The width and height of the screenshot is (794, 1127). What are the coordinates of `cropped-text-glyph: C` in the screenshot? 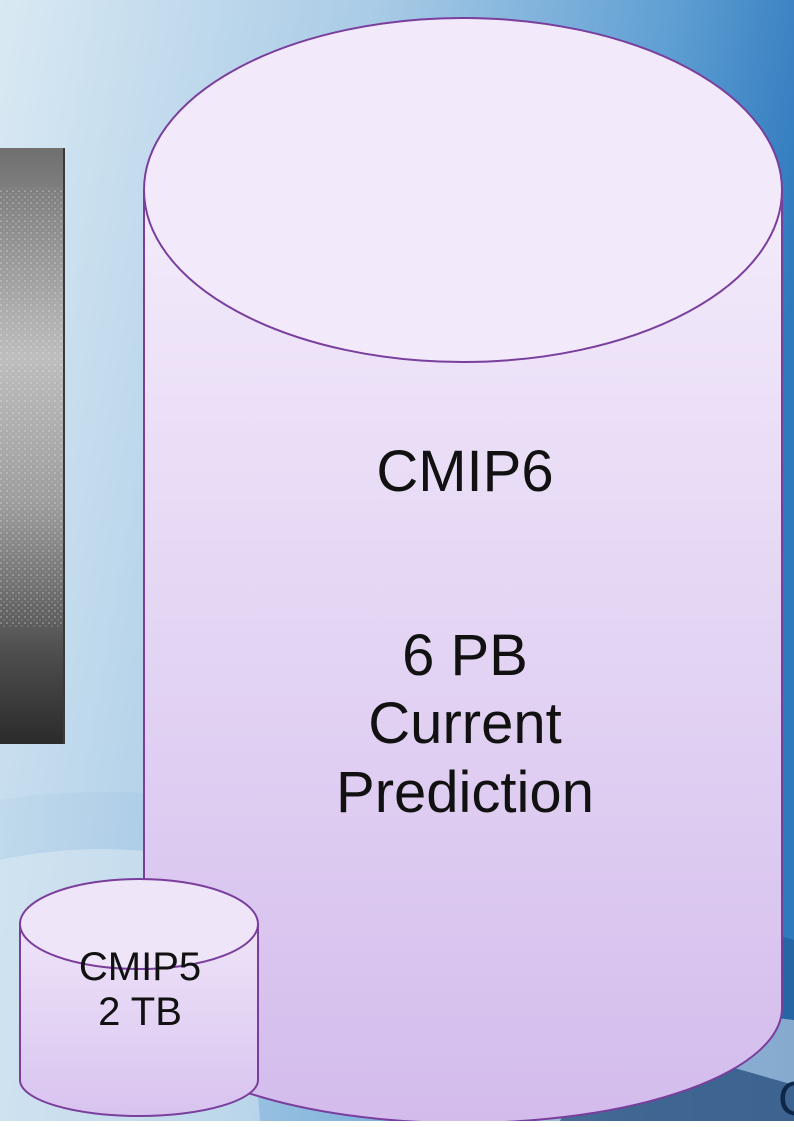 It's located at (786, 1099).